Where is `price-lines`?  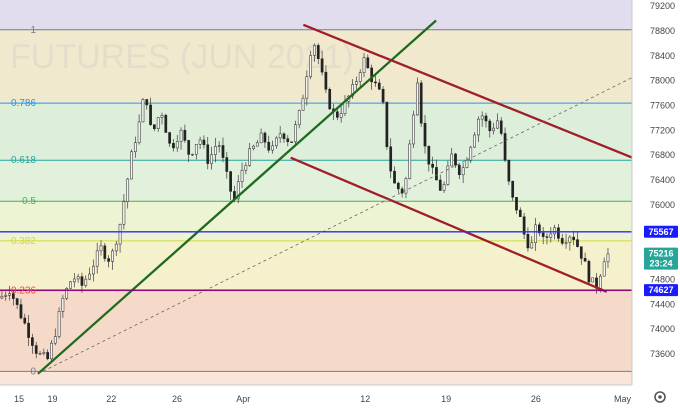
price-lines is located at coordinates (316, 261).